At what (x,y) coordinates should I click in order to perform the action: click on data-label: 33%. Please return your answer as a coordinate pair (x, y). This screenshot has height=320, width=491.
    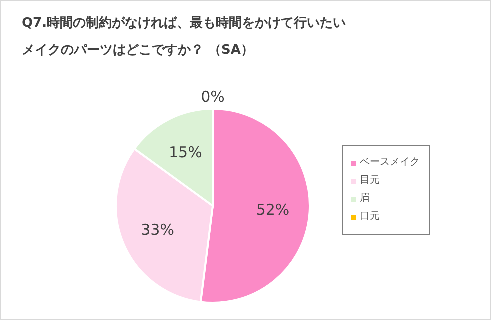
    Looking at the image, I should click on (157, 229).